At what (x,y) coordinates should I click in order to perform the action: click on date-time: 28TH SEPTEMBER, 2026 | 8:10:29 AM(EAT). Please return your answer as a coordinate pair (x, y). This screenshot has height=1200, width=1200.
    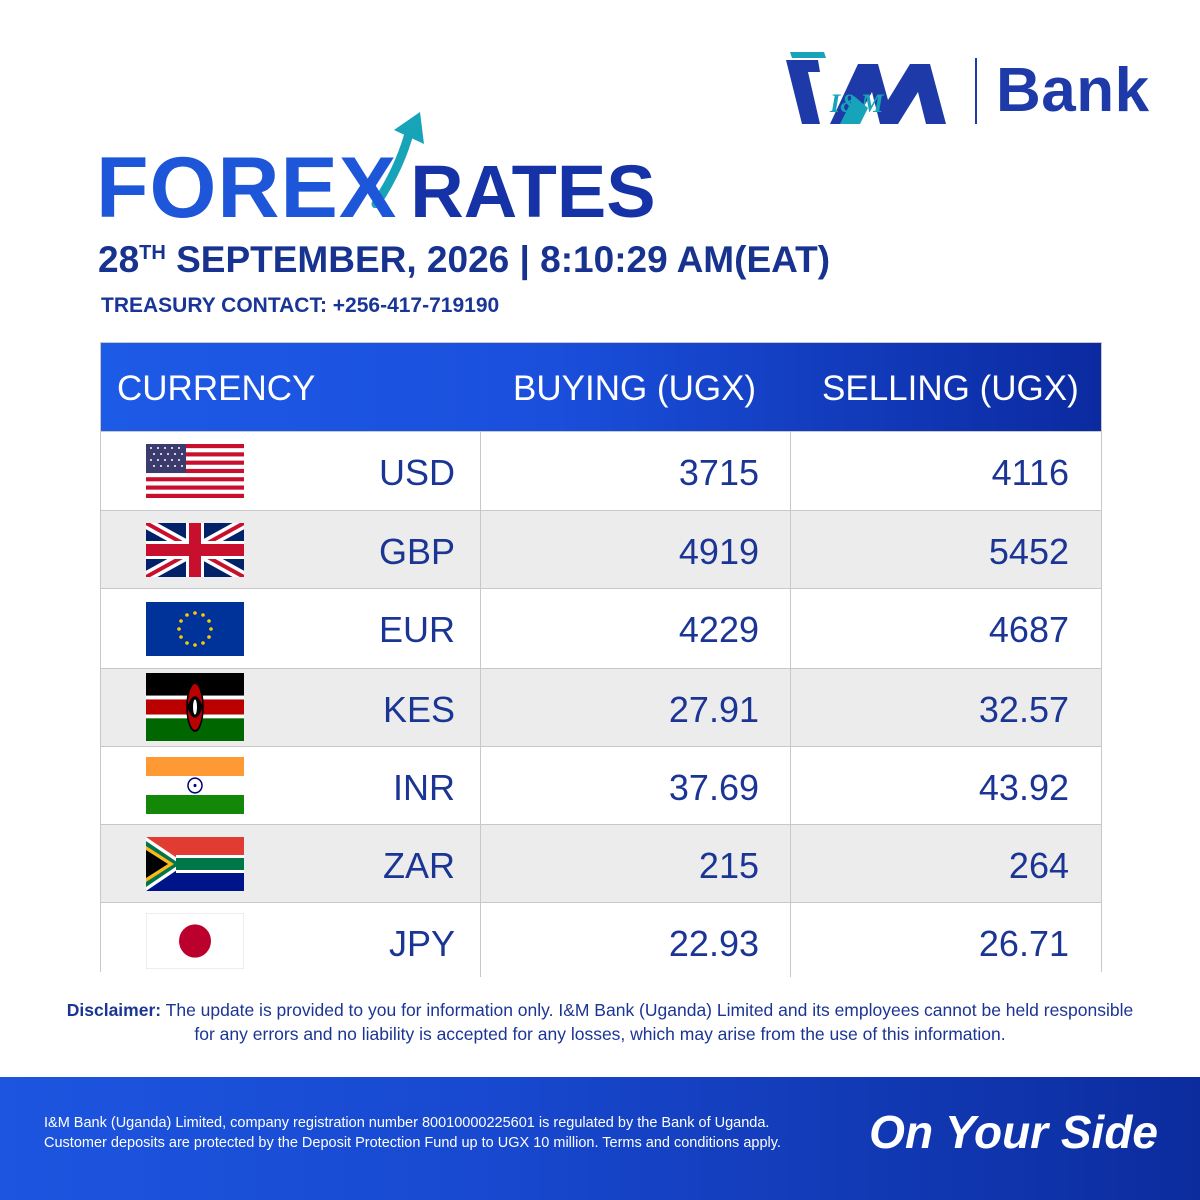
    Looking at the image, I should click on (464, 260).